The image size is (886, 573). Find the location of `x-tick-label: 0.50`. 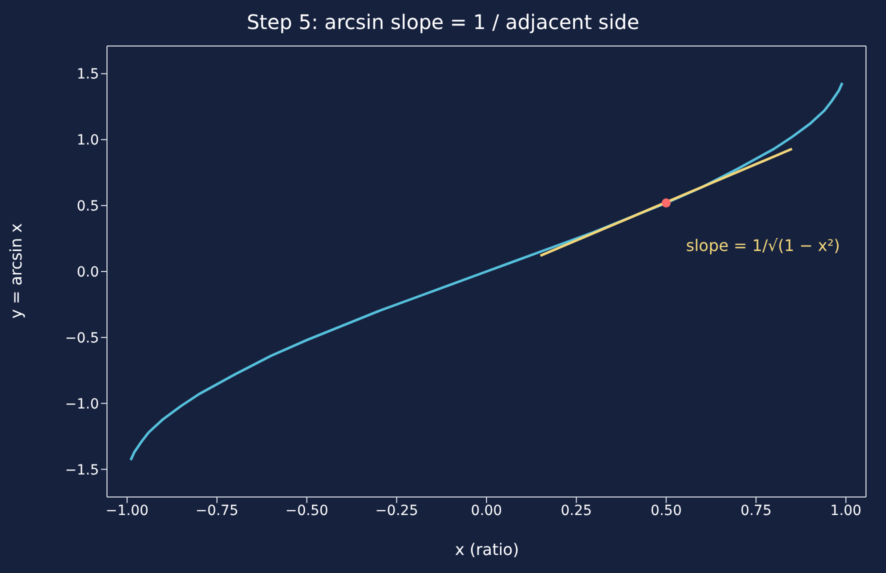

x-tick-label: 0.50 is located at coordinates (666, 510).